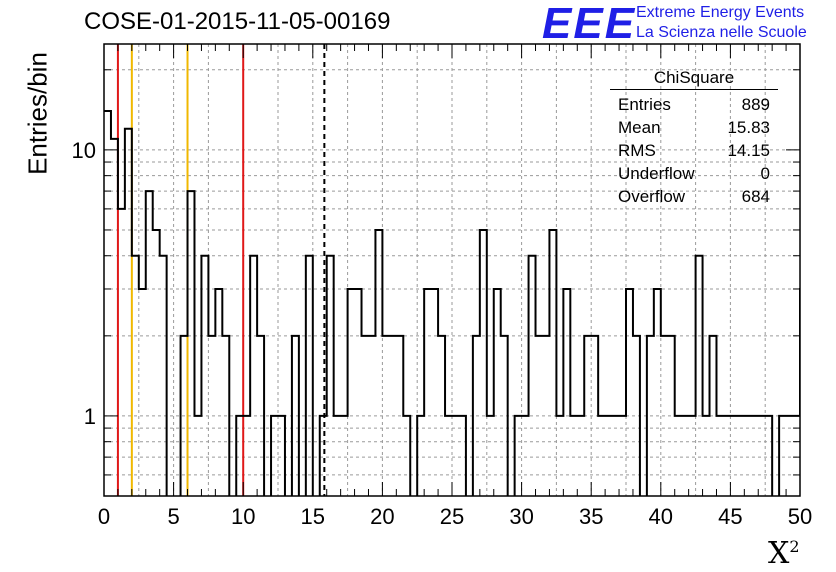 Image resolution: width=836 pixels, height=572 pixels. I want to click on x-tick-label: 50, so click(800, 516).